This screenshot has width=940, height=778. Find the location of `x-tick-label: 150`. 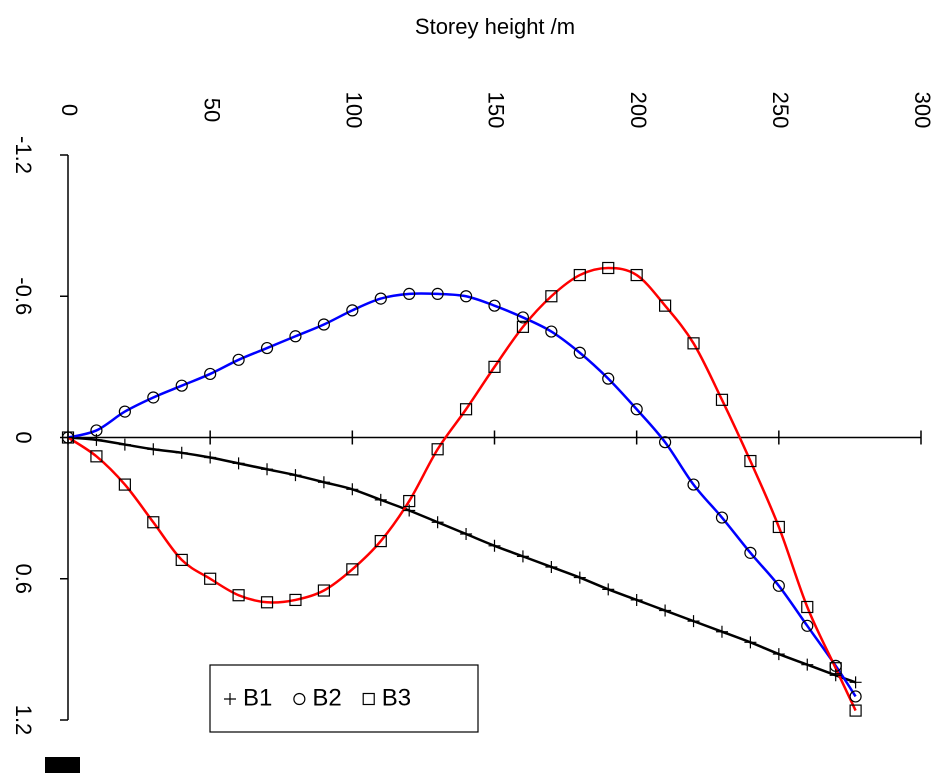

x-tick-label: 150 is located at coordinates (496, 110).